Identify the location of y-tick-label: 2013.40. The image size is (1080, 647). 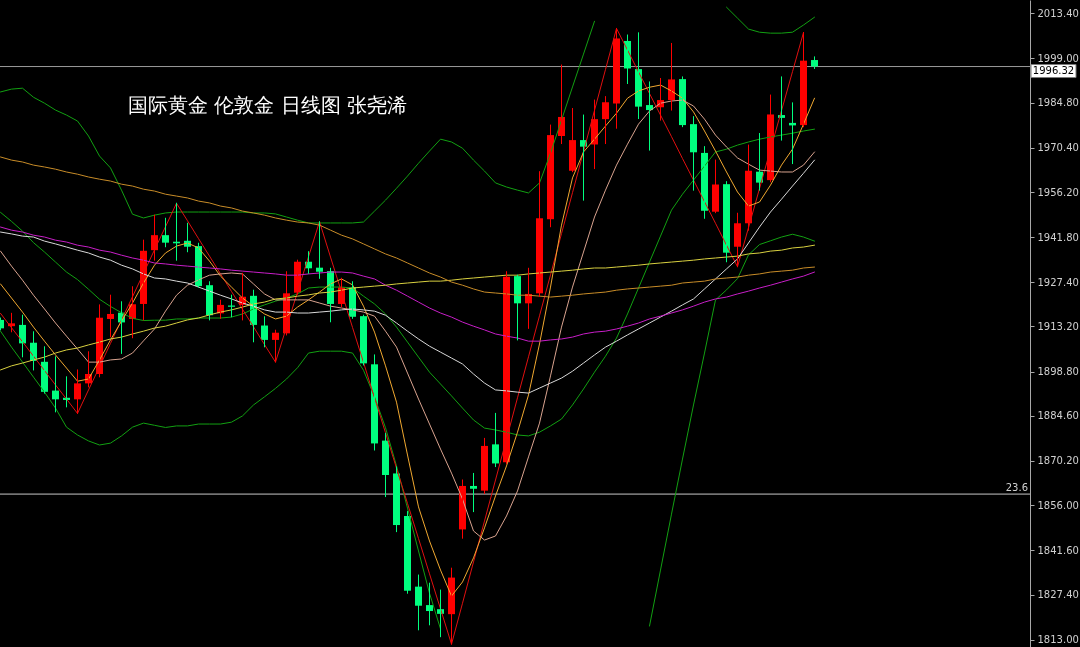
(1058, 13).